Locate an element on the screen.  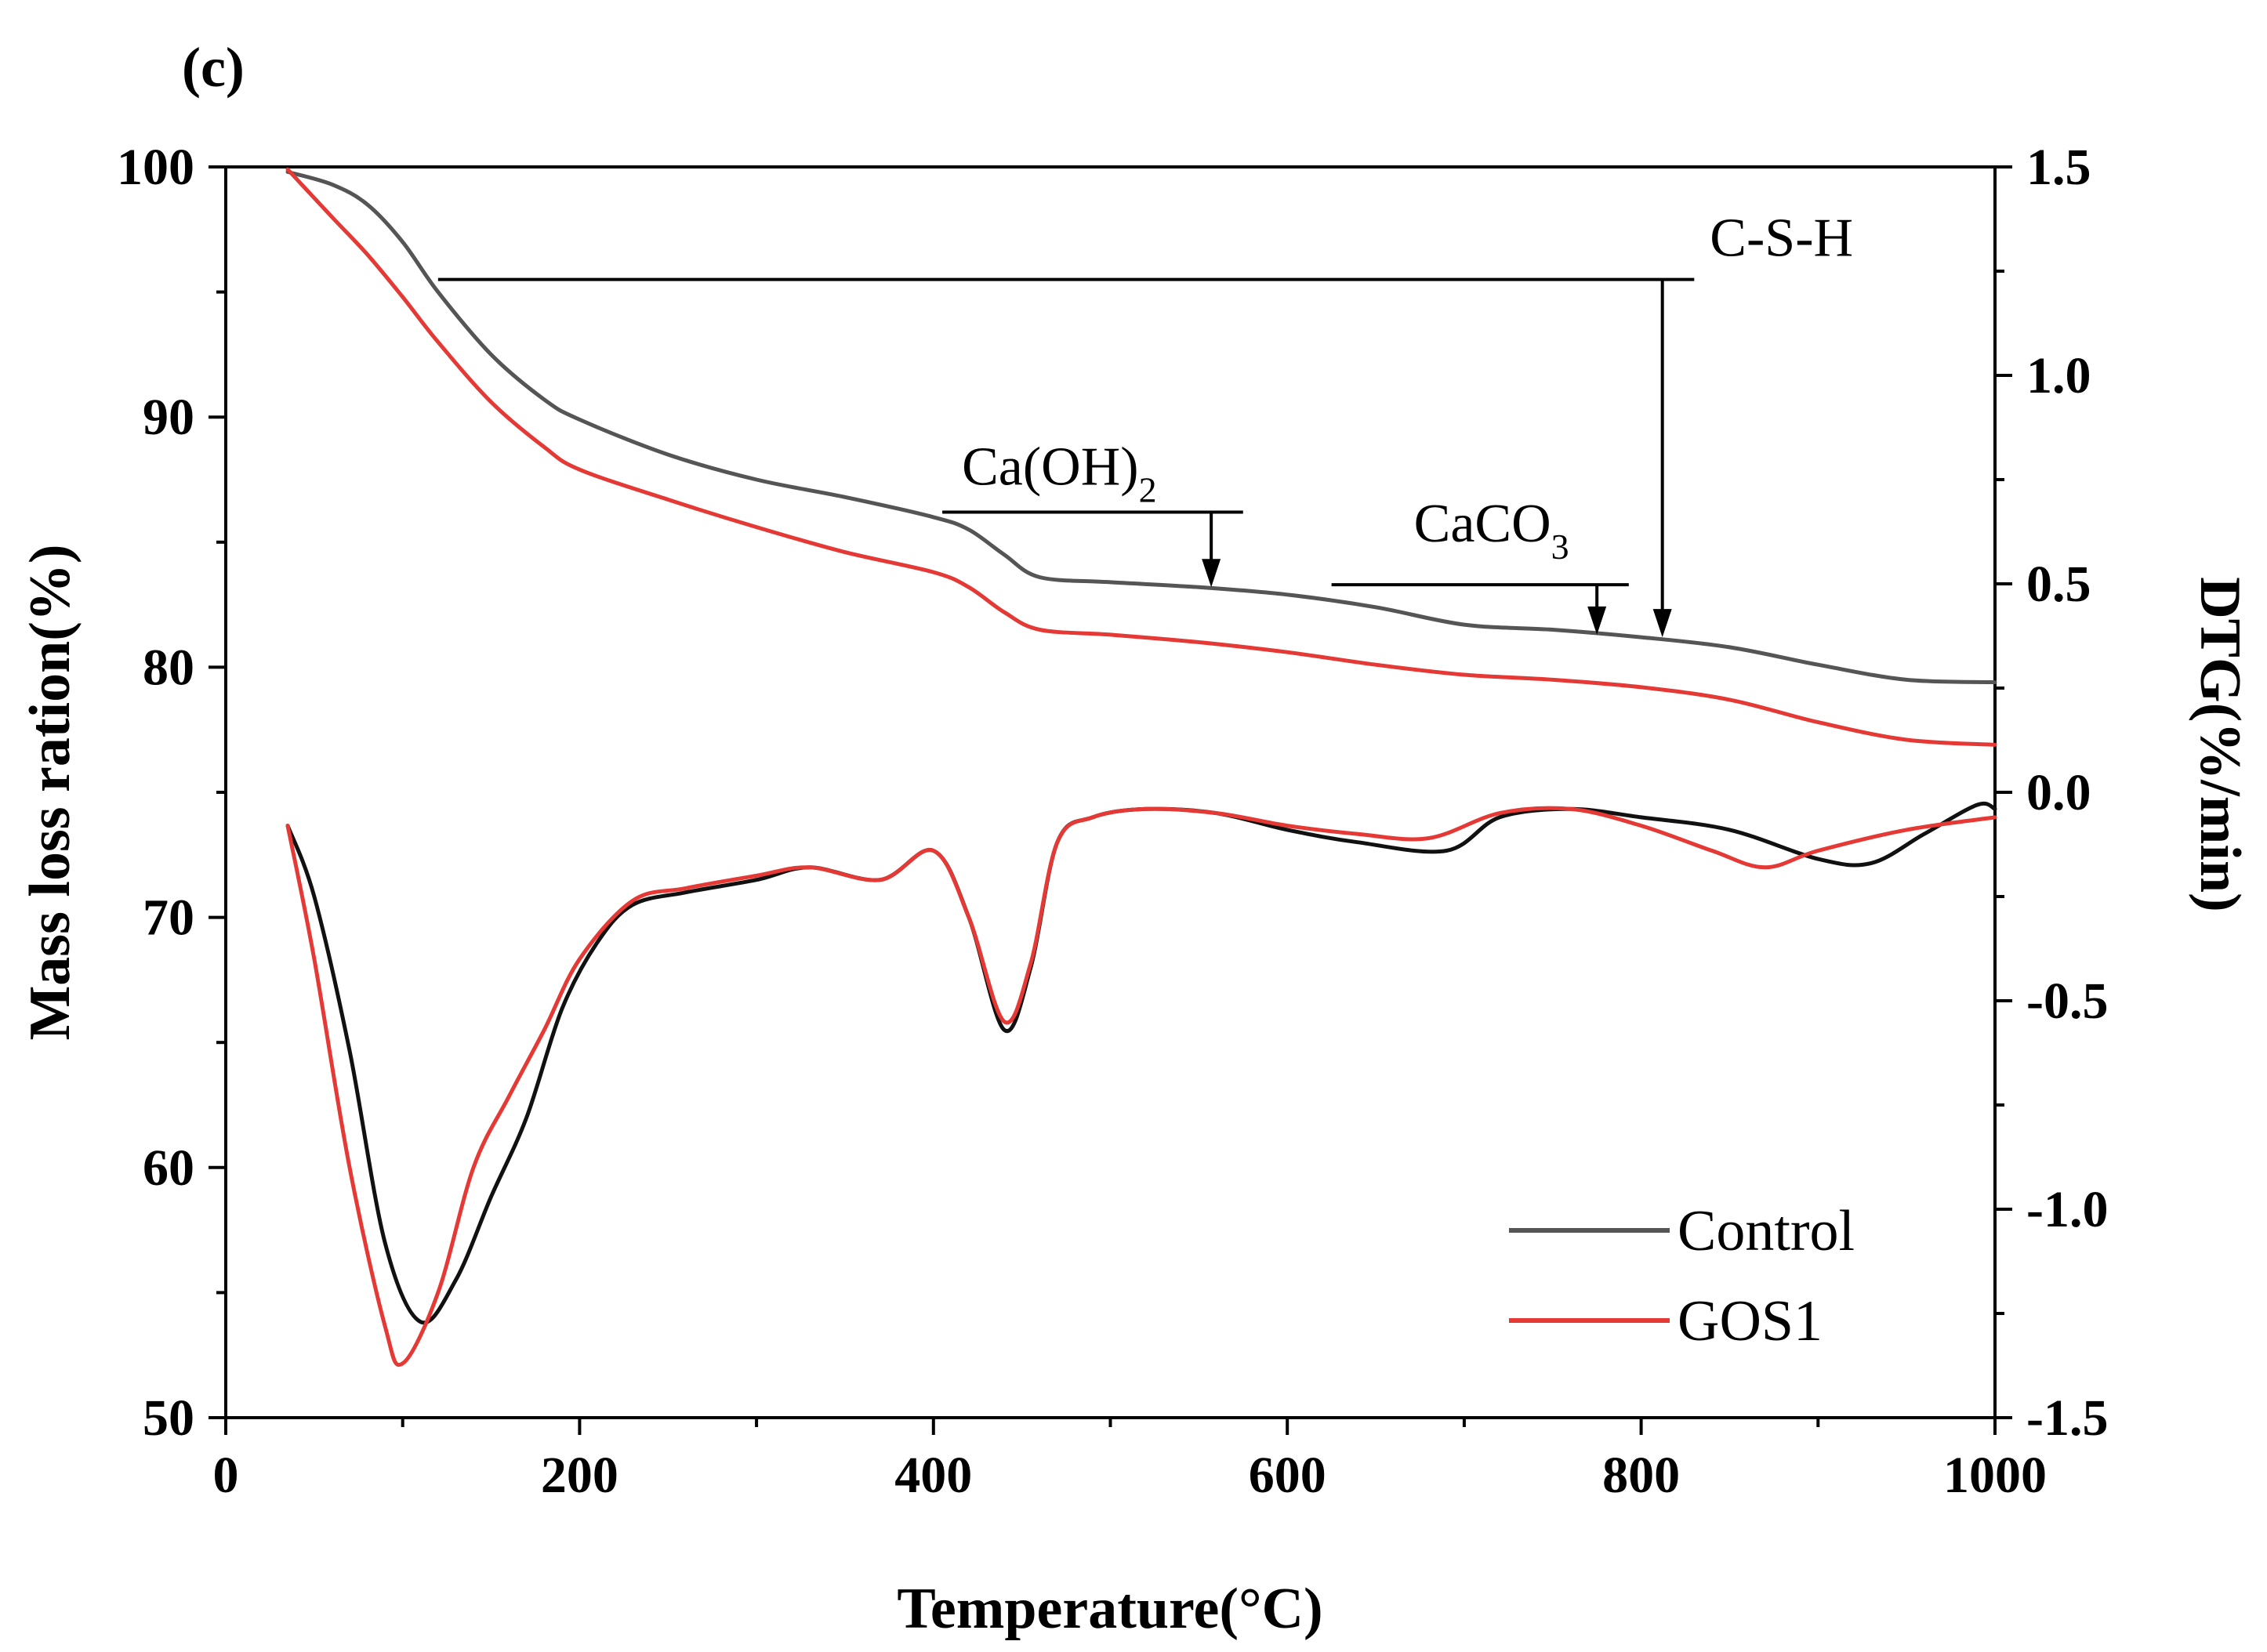
right-y-axis-ticks: -1.5 -1.0 -0.5 0.0 0.5 1.0 1.5 is located at coordinates (2051, 793).